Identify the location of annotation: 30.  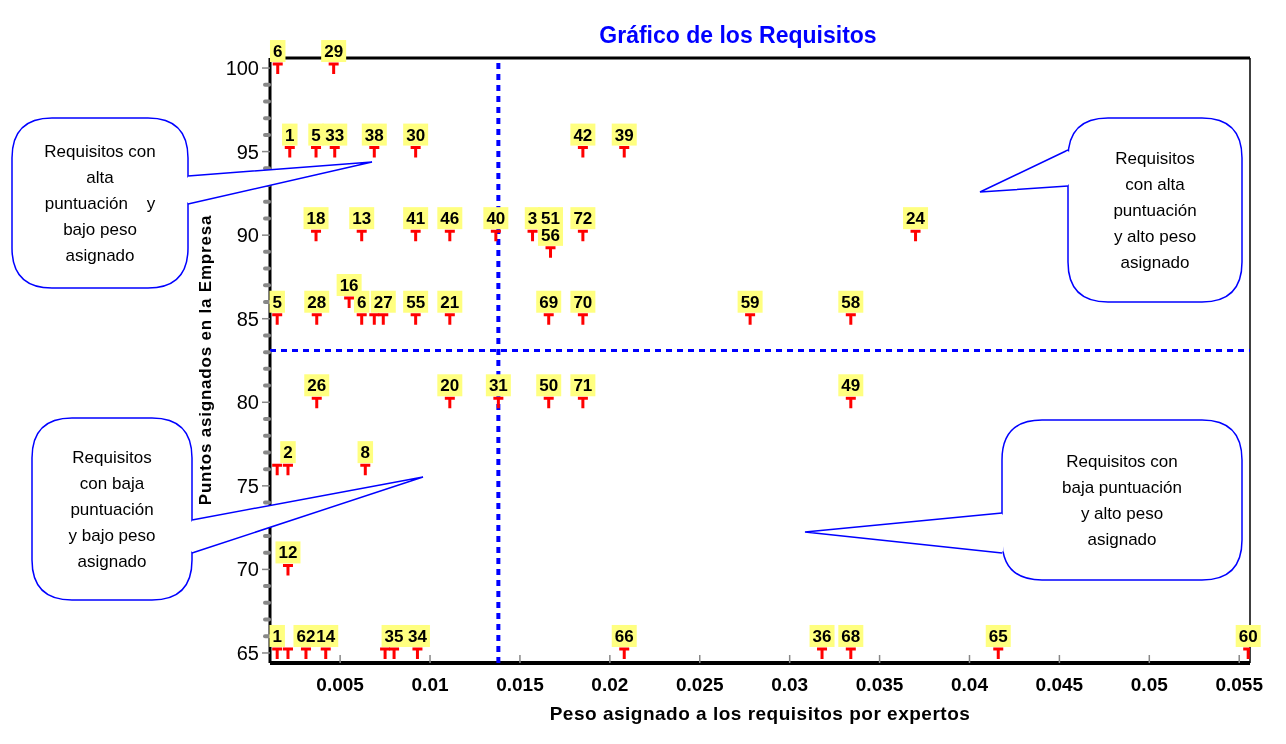
(416, 135).